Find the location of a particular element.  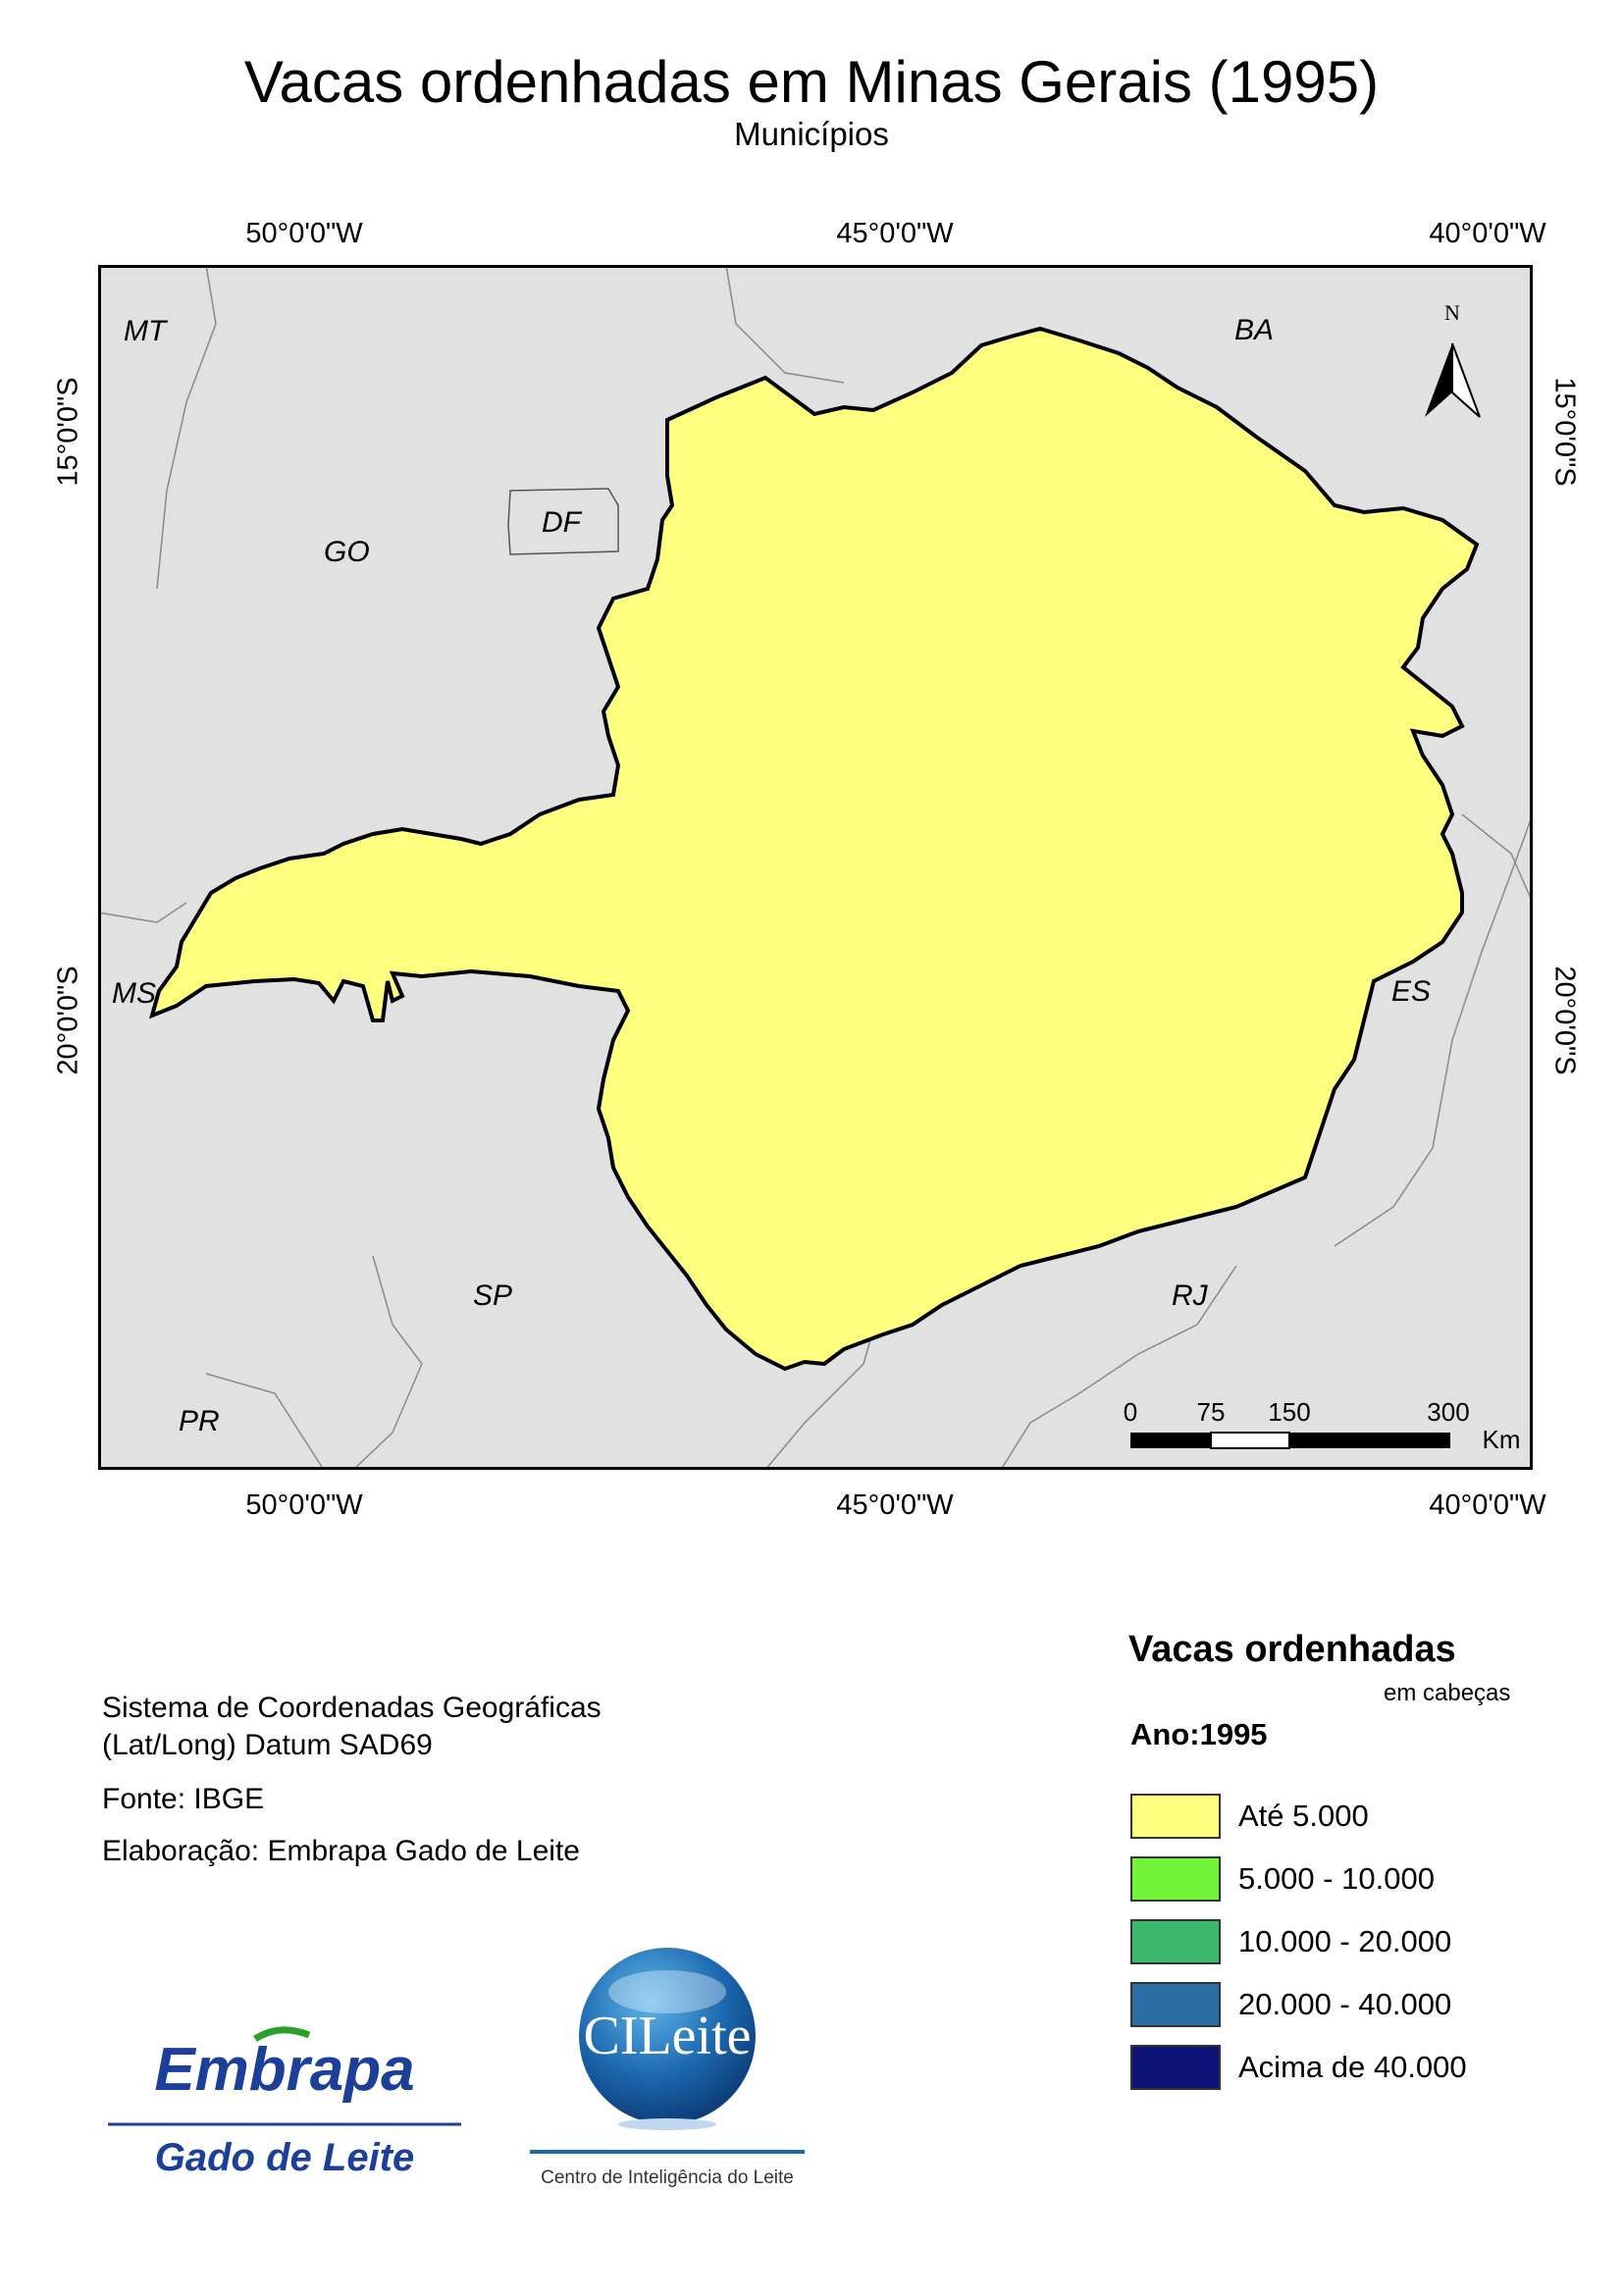

crs-line-1: Sistema de Coordenadas Geográficas is located at coordinates (352, 1708).